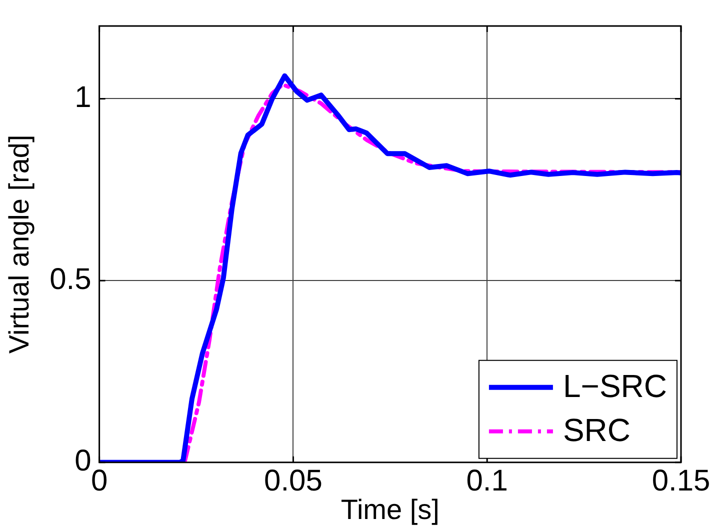 Image resolution: width=723 pixels, height=528 pixels. Describe the element at coordinates (596, 430) in the screenshot. I see `legend-label: SRC` at that location.